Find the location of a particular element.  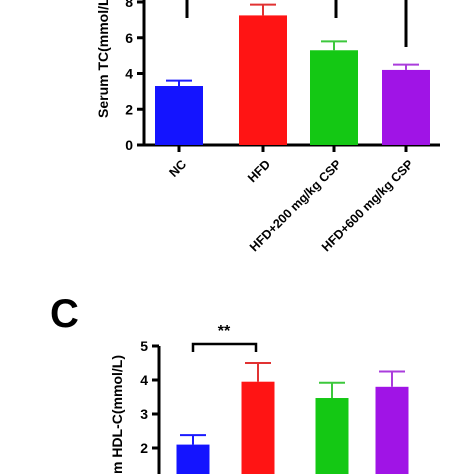

top-y-tick-label: 0 is located at coordinates (129, 145).